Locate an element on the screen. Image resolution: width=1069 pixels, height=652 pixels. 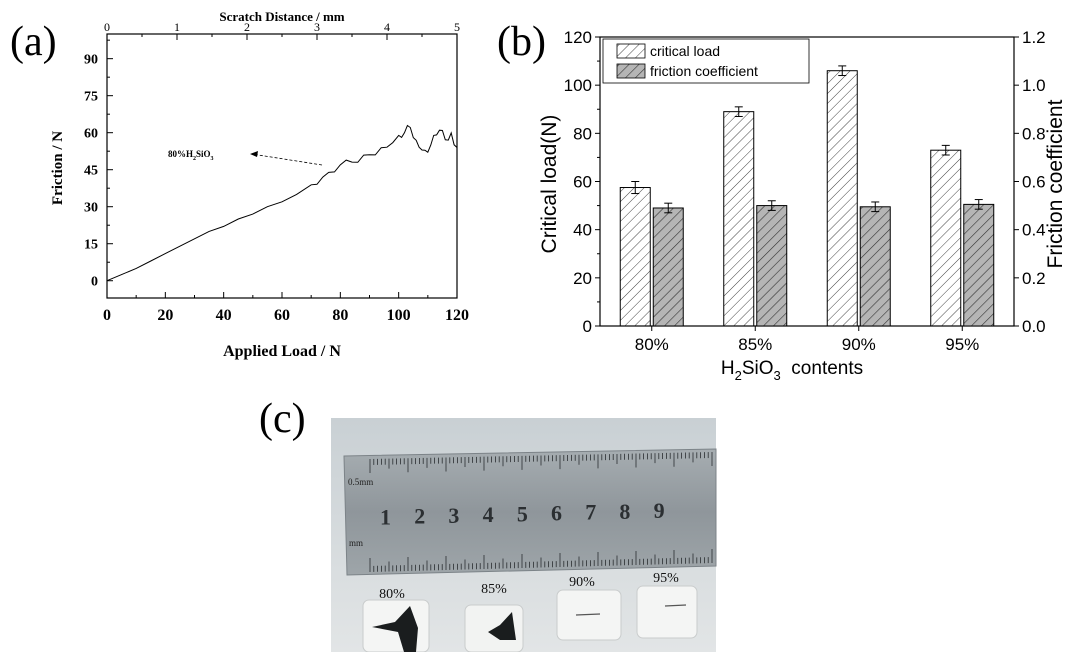
y2-tick-label: 1.2 is located at coordinates (1034, 37).